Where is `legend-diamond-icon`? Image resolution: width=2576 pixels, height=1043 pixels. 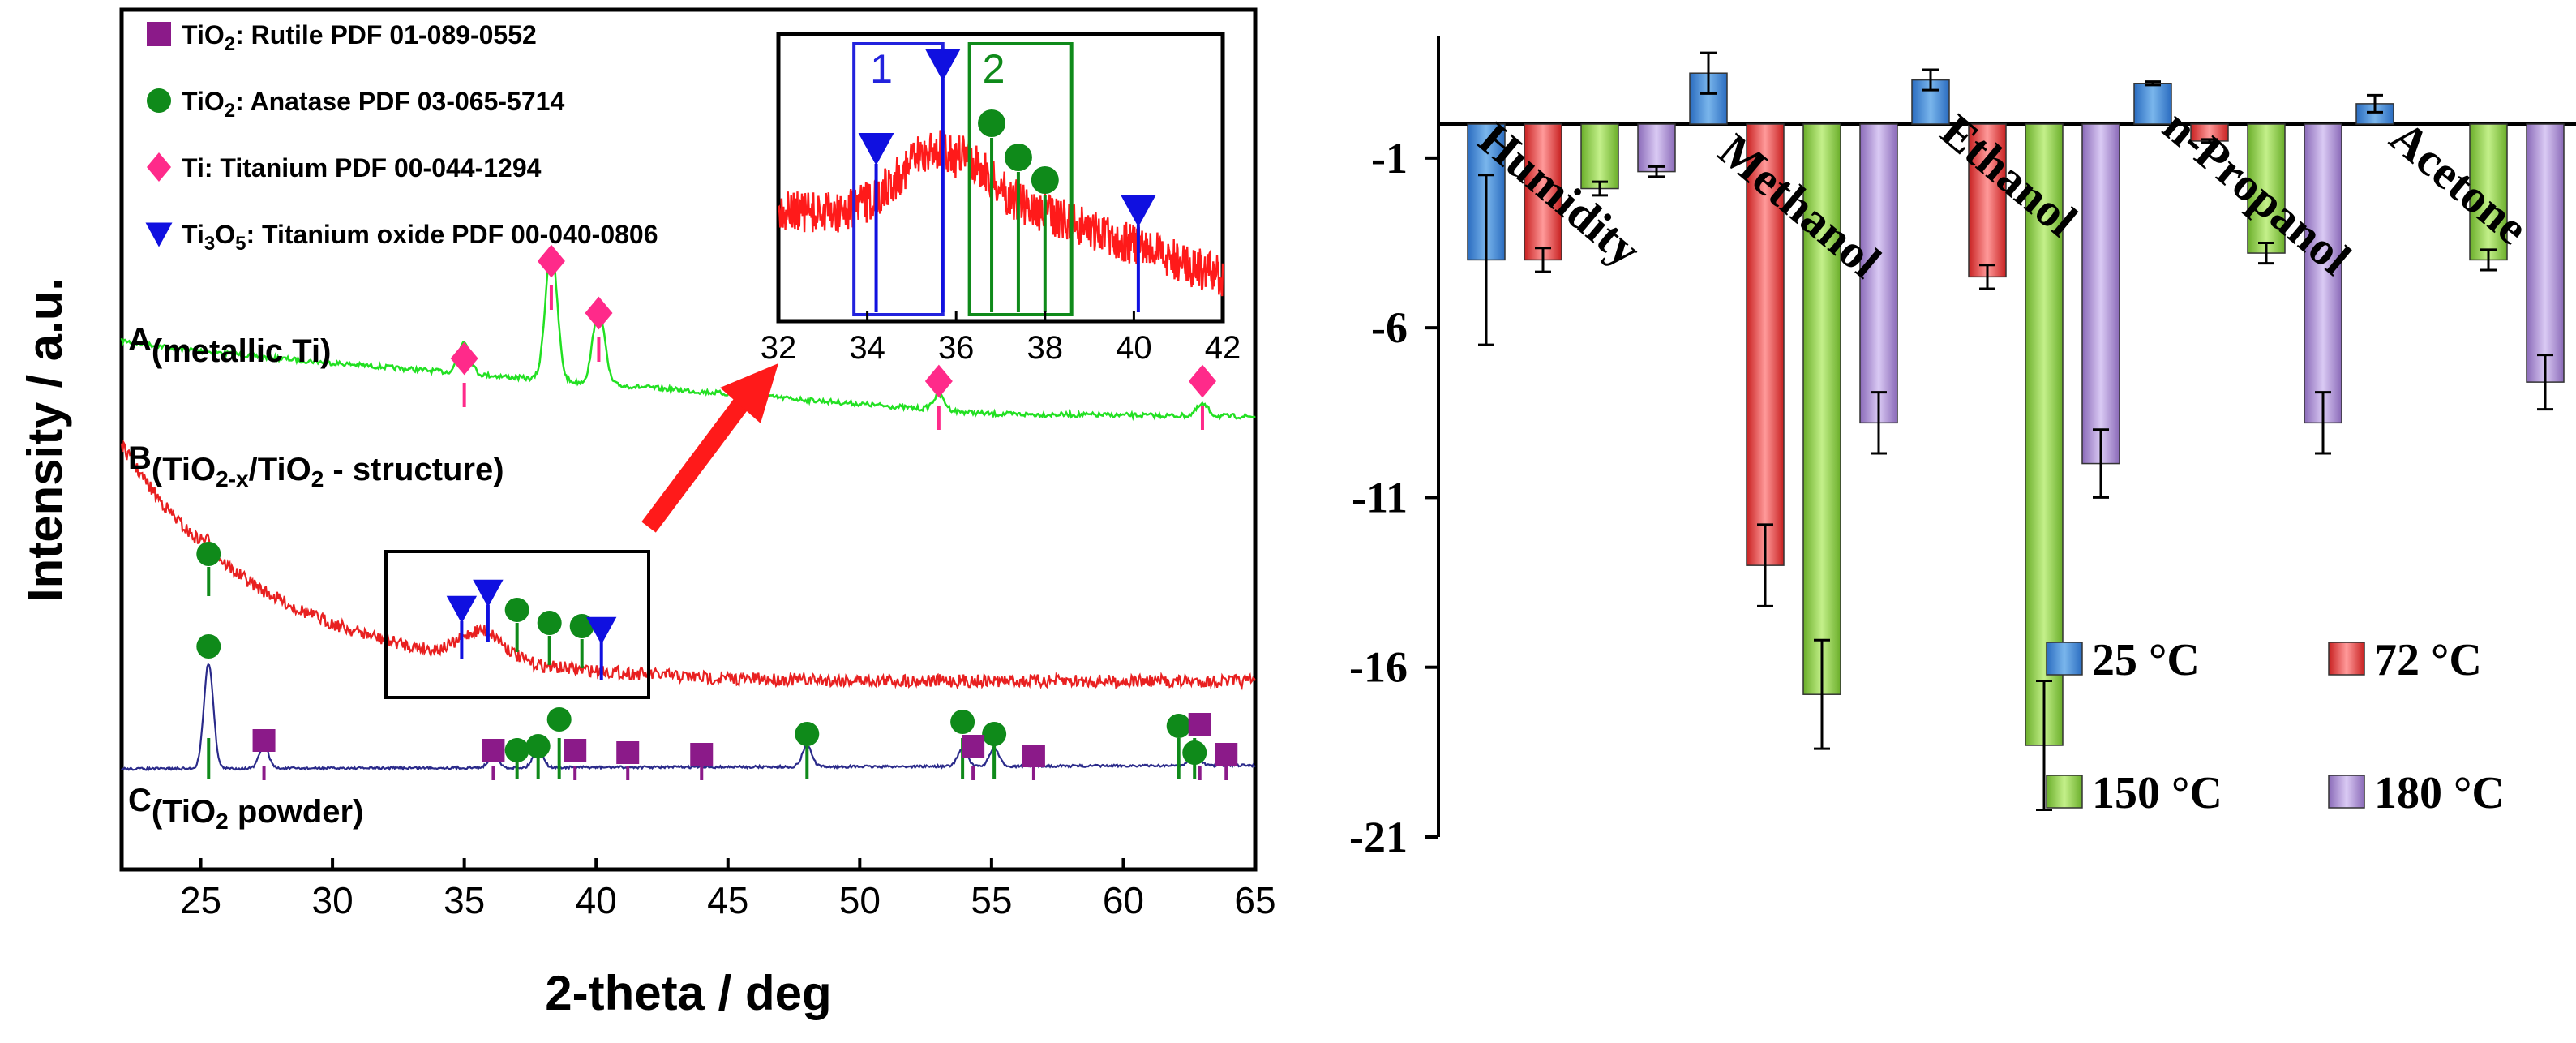 legend-diamond-icon is located at coordinates (159, 167).